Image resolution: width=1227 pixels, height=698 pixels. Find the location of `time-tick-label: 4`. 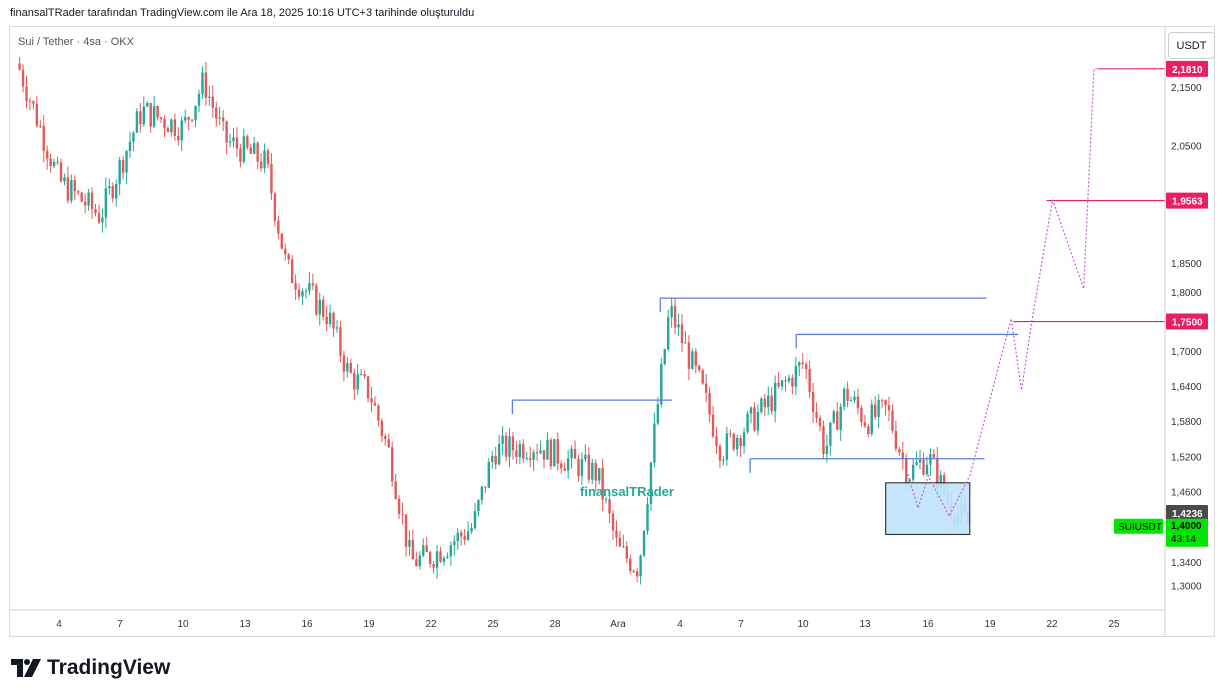

time-tick-label: 4 is located at coordinates (680, 624).